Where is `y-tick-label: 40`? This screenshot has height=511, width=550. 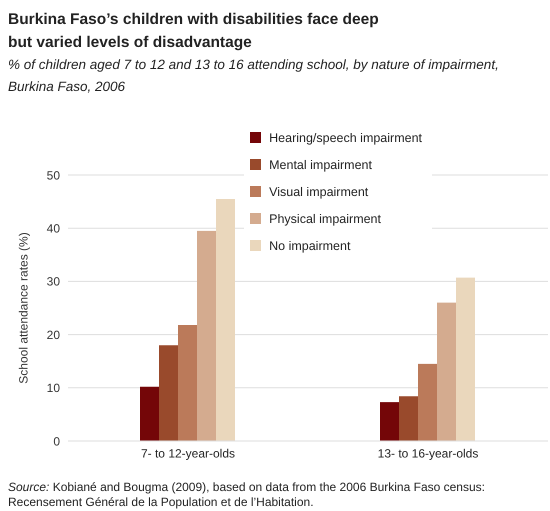
y-tick-label: 40 is located at coordinates (53, 228).